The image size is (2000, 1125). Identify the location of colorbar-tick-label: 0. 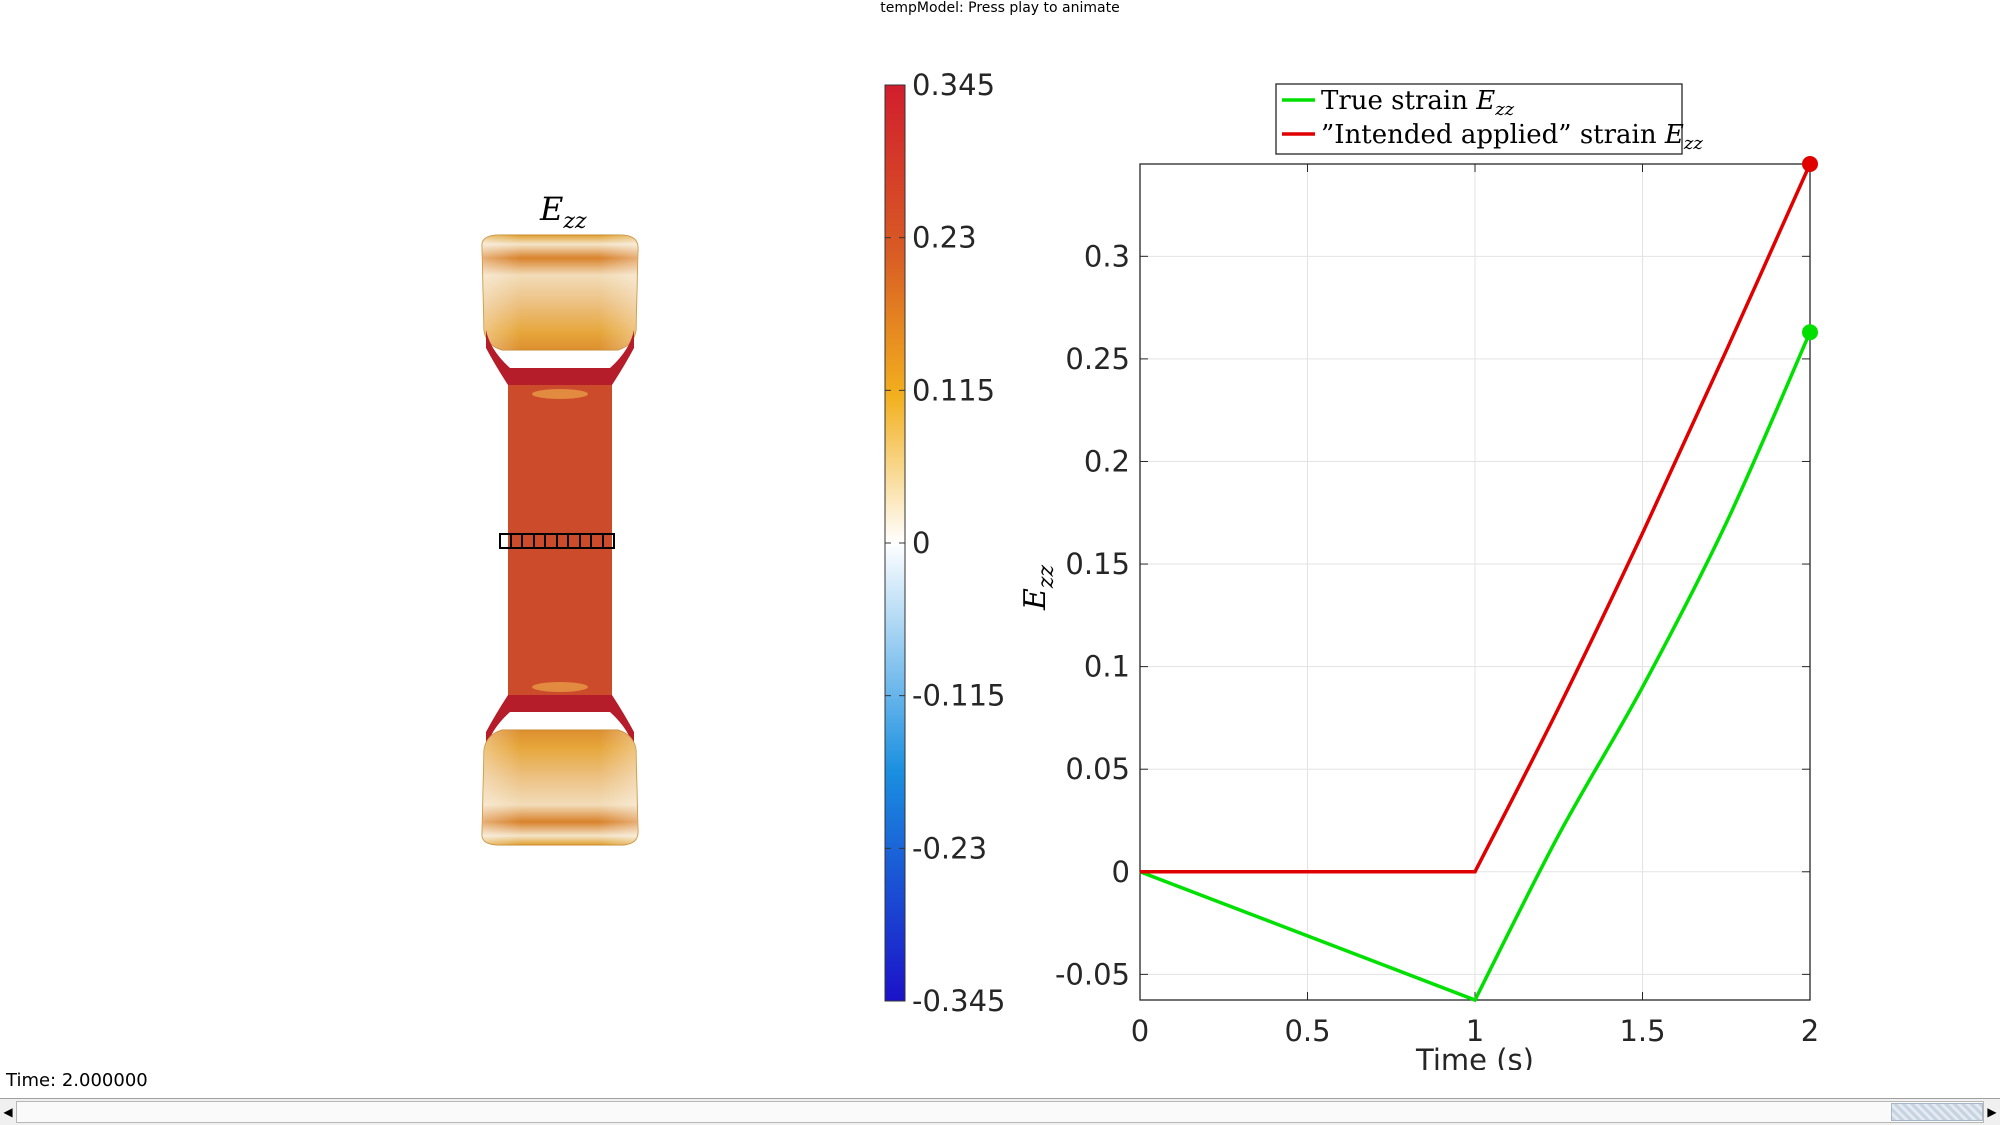
(921, 543).